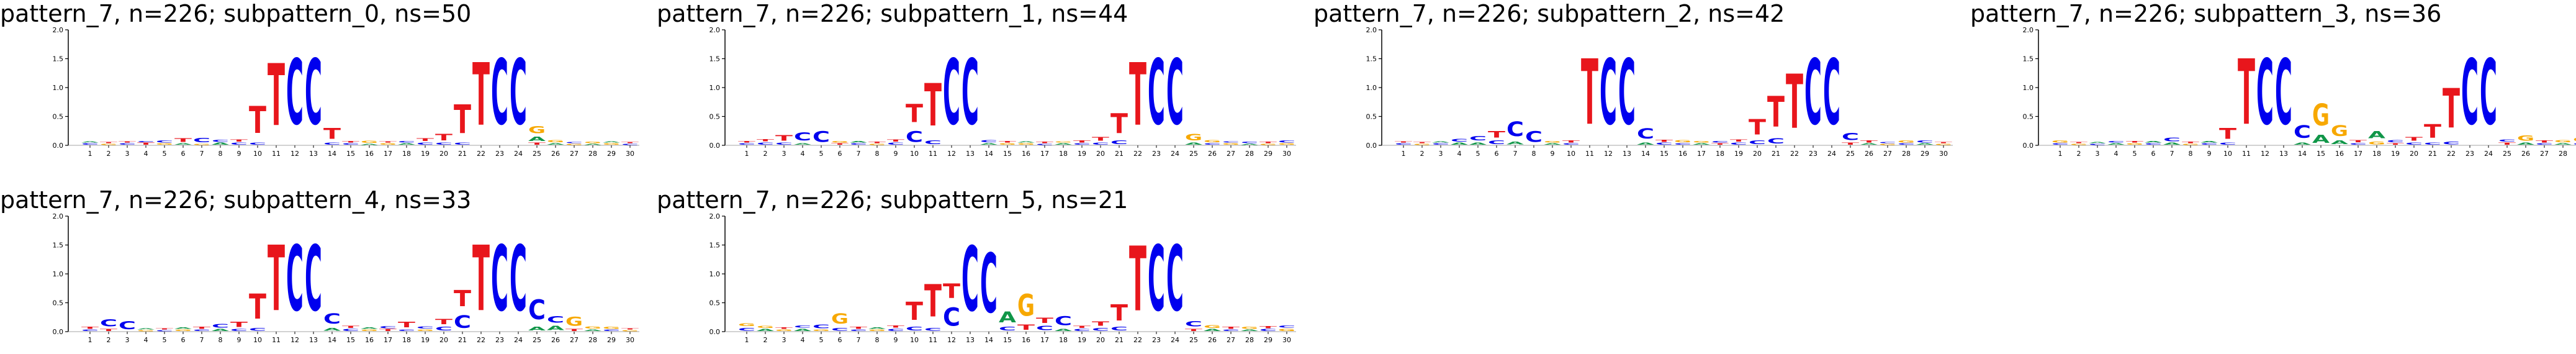  Describe the element at coordinates (2116, 154) in the screenshot. I see `x-tick-label: 4` at that location.